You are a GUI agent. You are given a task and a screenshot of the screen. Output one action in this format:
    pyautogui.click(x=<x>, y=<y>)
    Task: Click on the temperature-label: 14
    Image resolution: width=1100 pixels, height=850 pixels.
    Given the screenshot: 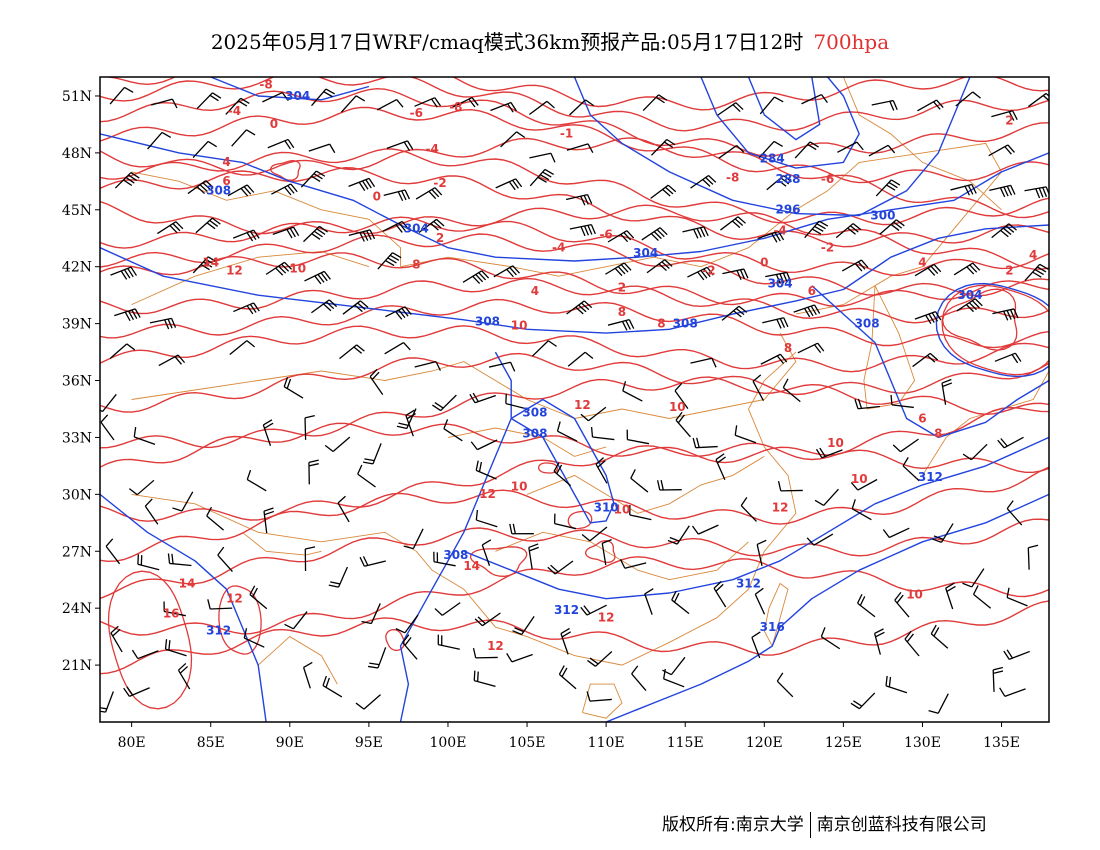 What is the action you would take?
    pyautogui.click(x=471, y=566)
    